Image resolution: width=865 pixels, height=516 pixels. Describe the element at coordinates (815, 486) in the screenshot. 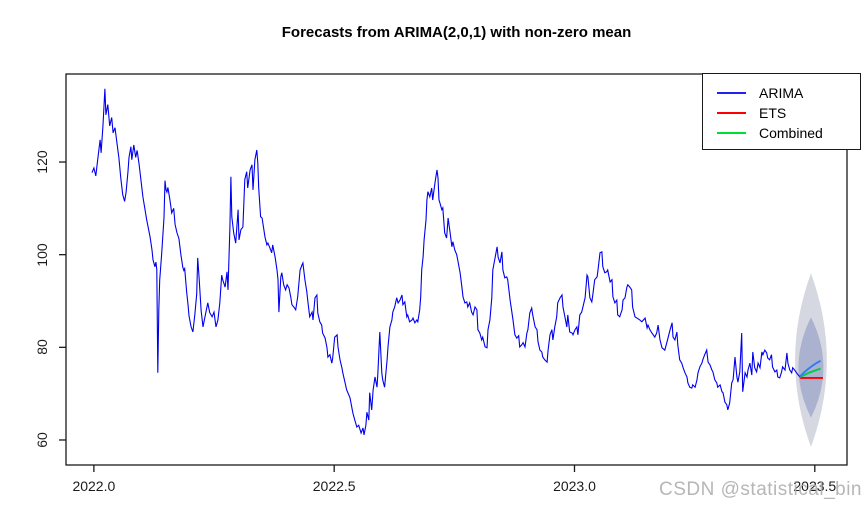

I see `x-tick-label-2023.5: 2023.5` at that location.